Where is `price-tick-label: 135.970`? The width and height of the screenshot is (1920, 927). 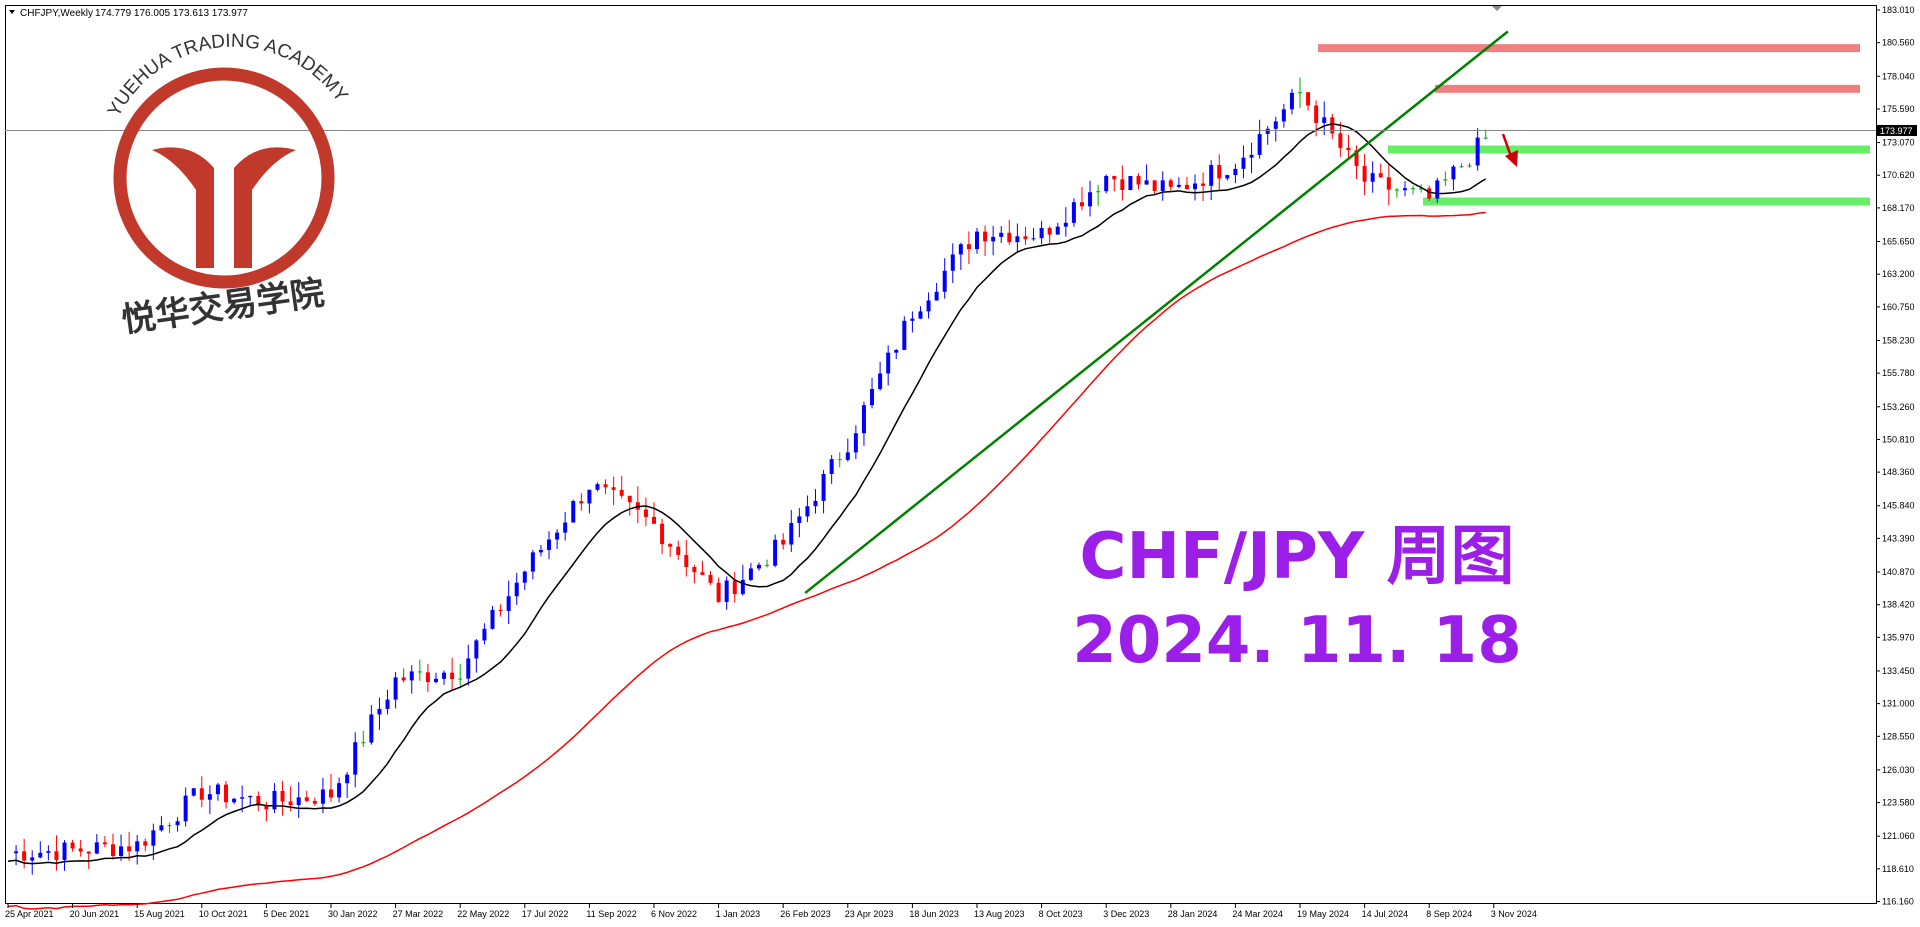
price-tick-label: 135.970 is located at coordinates (1898, 637).